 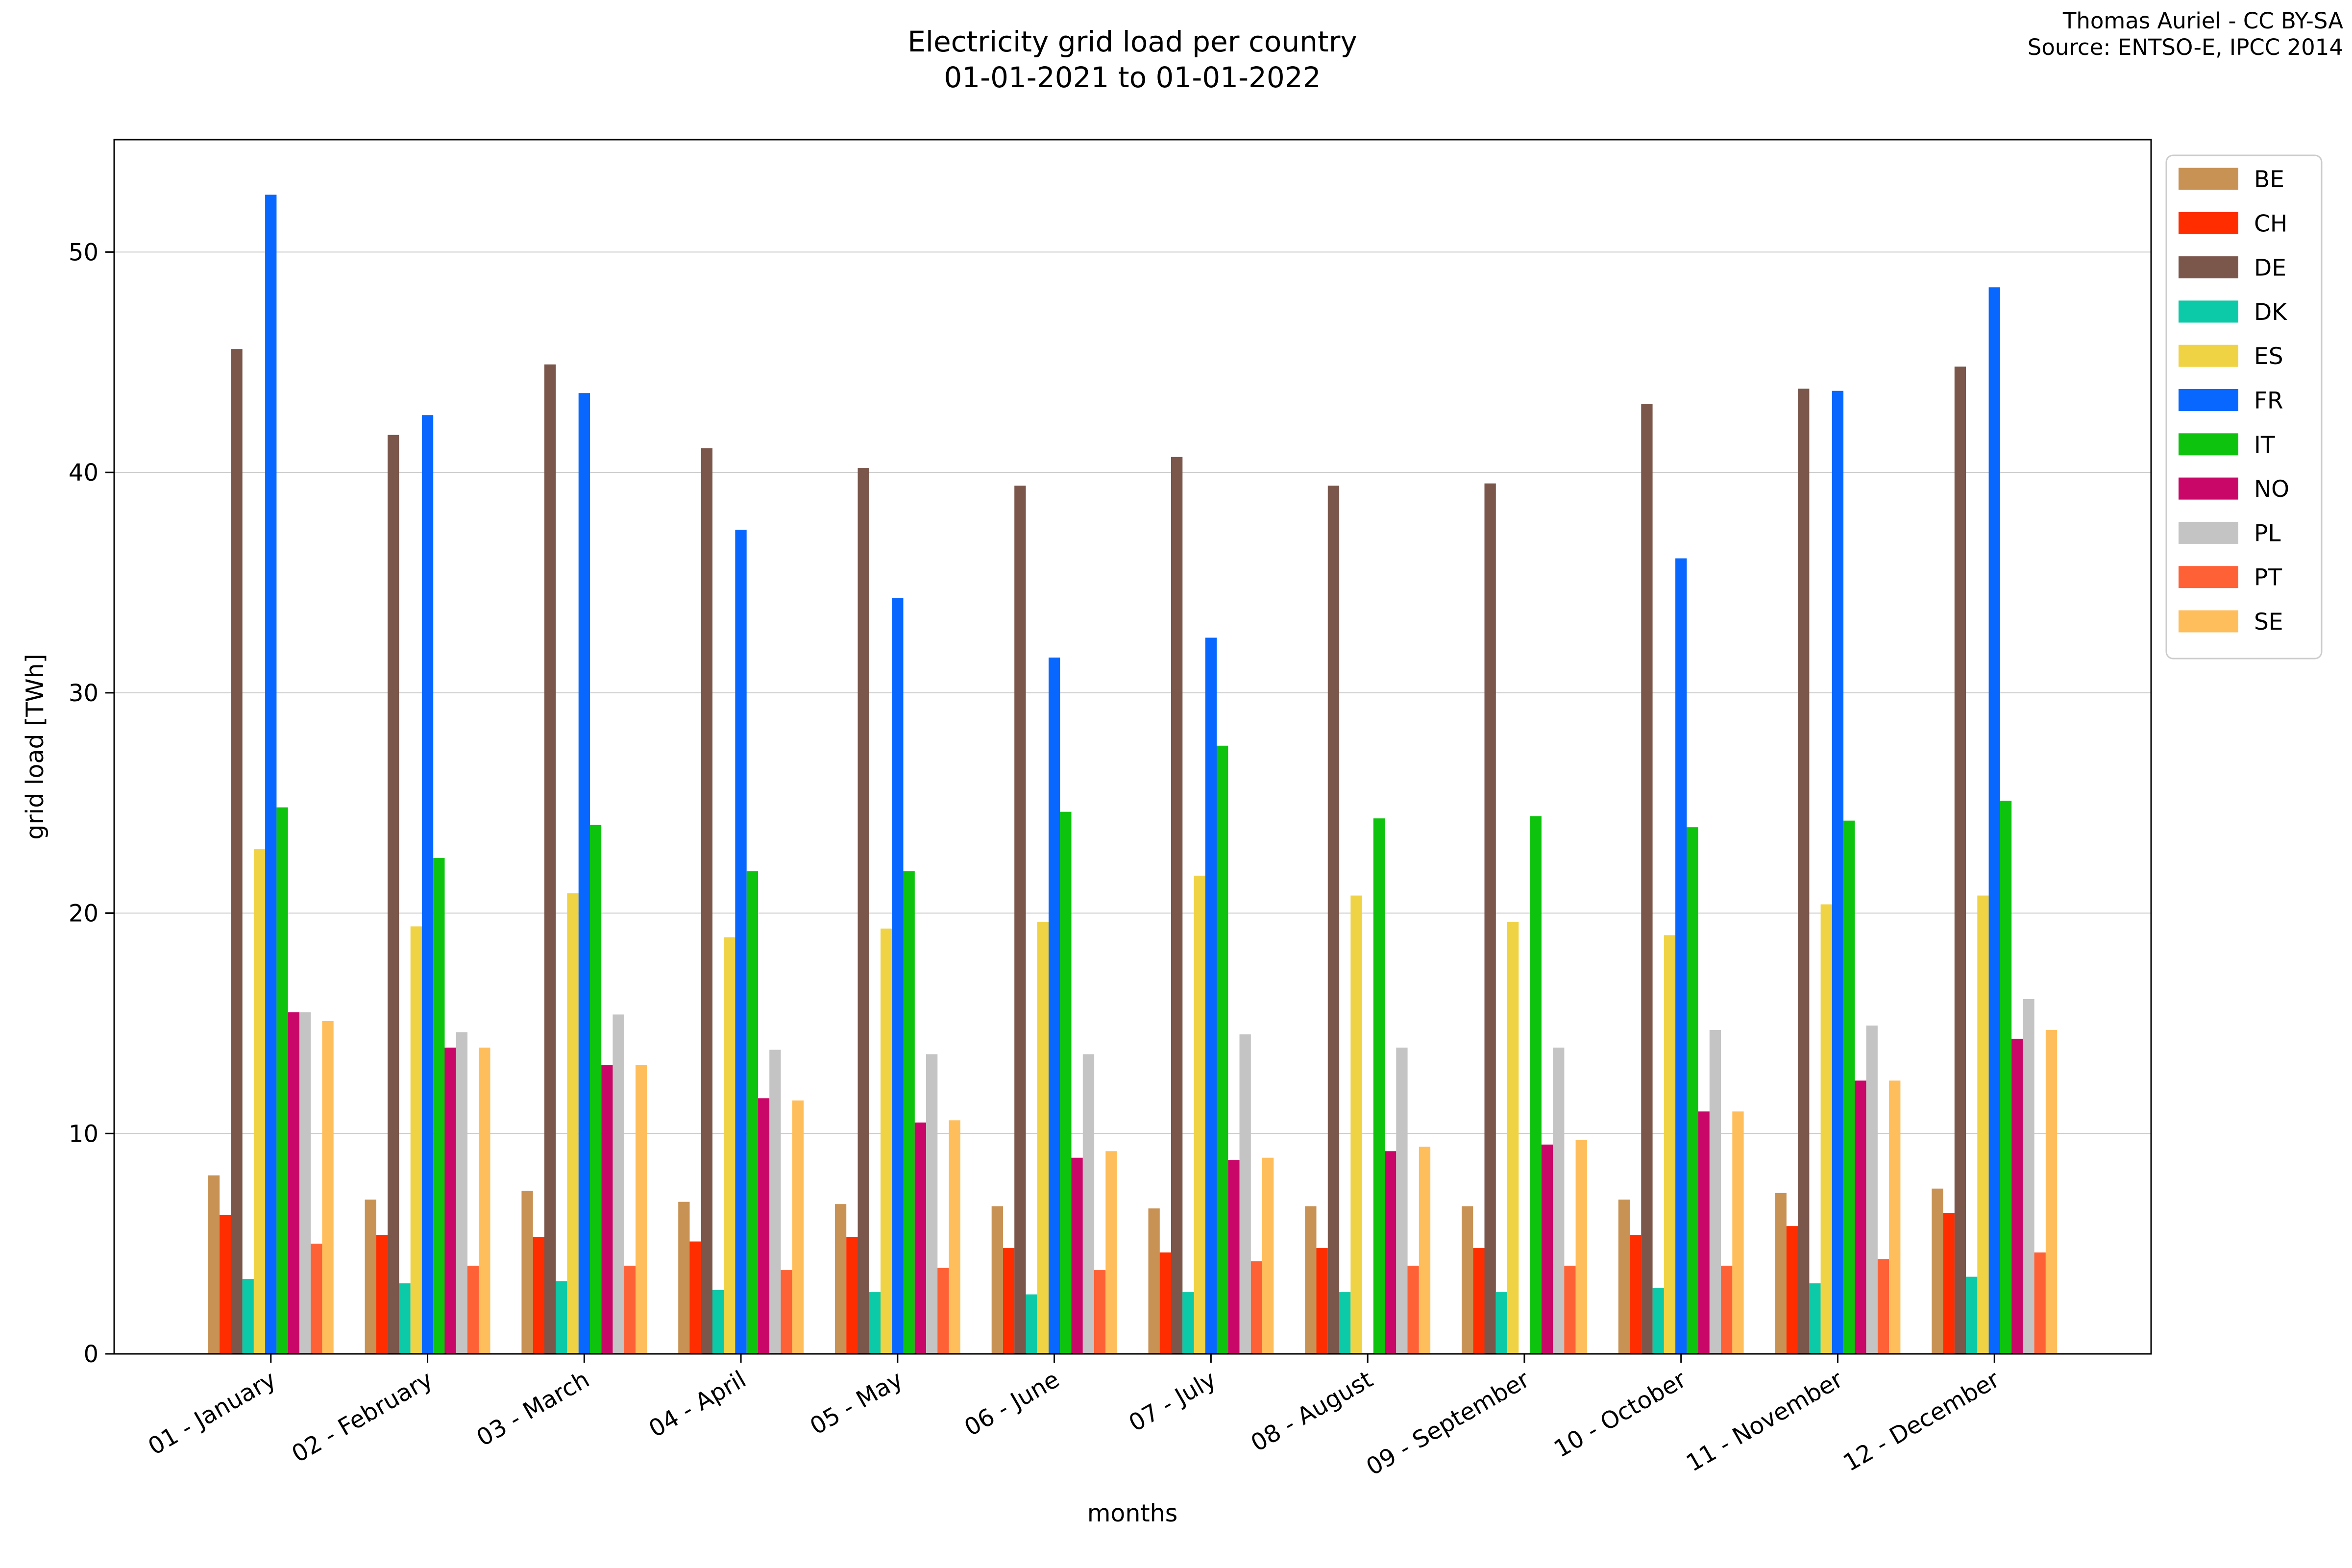 What do you see at coordinates (2208, 267) in the screenshot?
I see `legend-swatch-DE` at bounding box center [2208, 267].